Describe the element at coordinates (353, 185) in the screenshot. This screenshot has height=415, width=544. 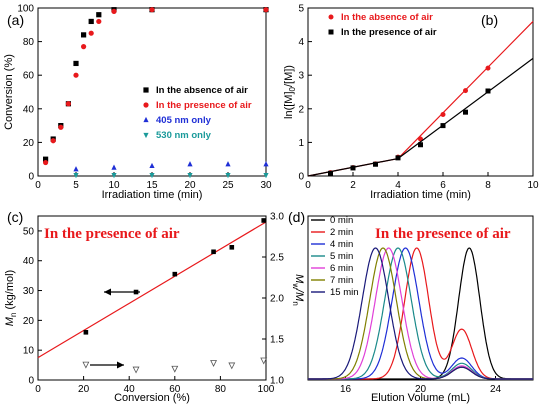
I see `x-tick-label: 2` at that location.